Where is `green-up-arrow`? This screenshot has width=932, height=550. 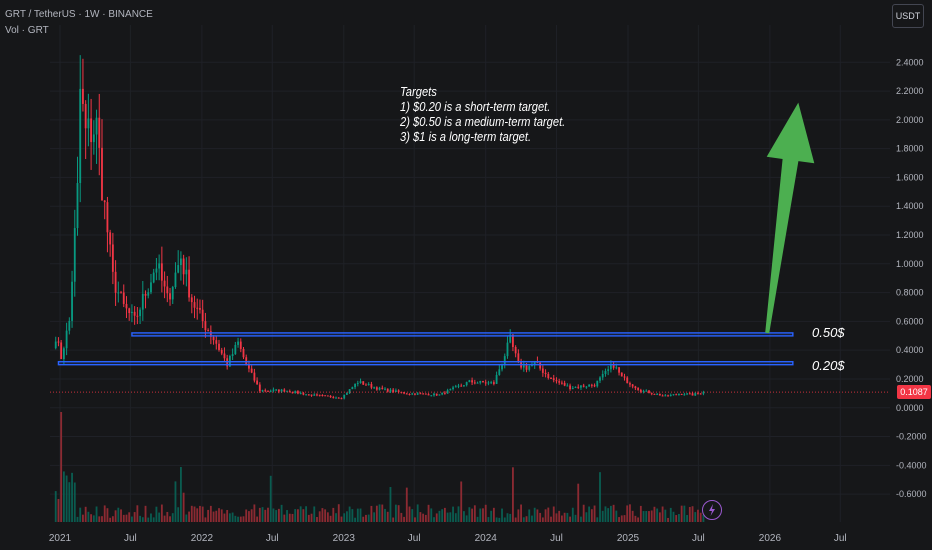 green-up-arrow is located at coordinates (790, 218).